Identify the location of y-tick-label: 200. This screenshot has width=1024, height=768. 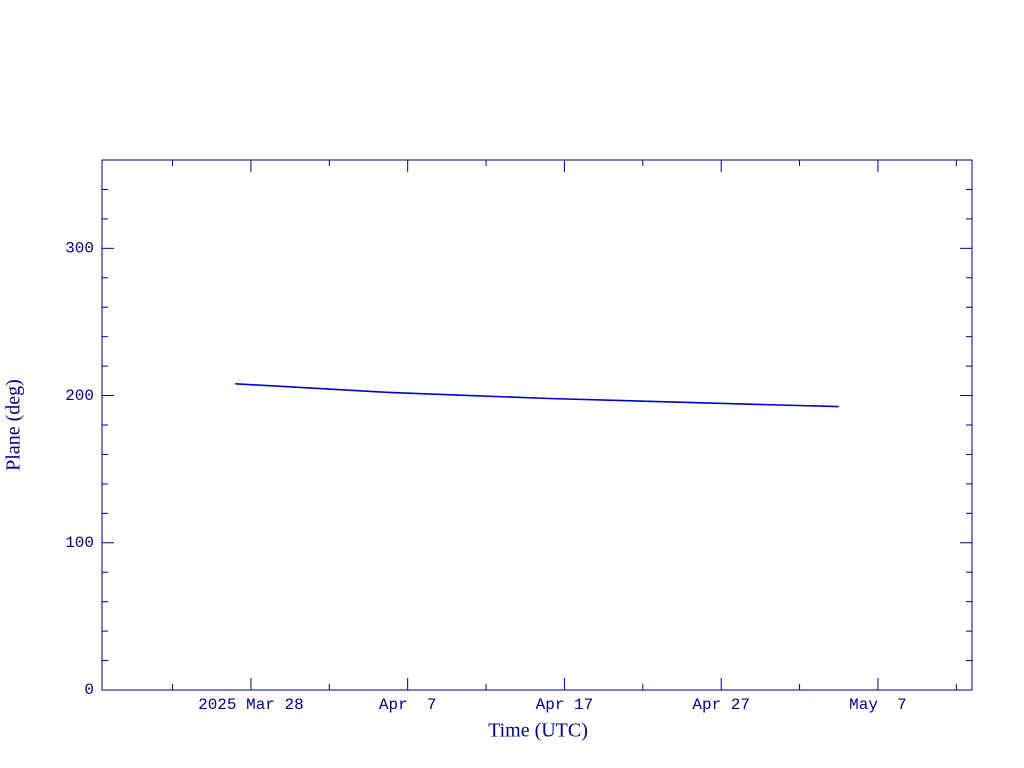
(79, 396).